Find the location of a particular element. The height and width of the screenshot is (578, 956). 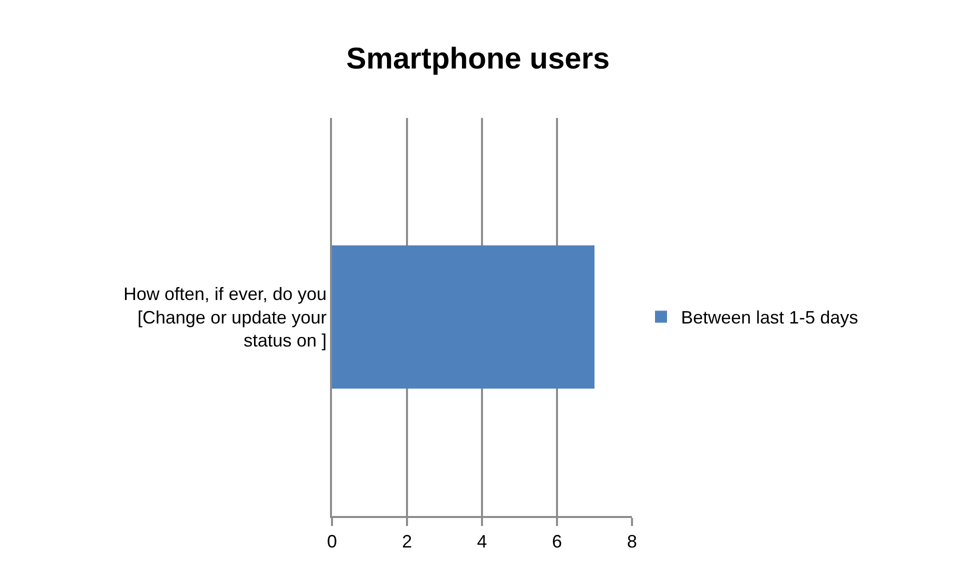

x-tick-label: 4 is located at coordinates (482, 541).